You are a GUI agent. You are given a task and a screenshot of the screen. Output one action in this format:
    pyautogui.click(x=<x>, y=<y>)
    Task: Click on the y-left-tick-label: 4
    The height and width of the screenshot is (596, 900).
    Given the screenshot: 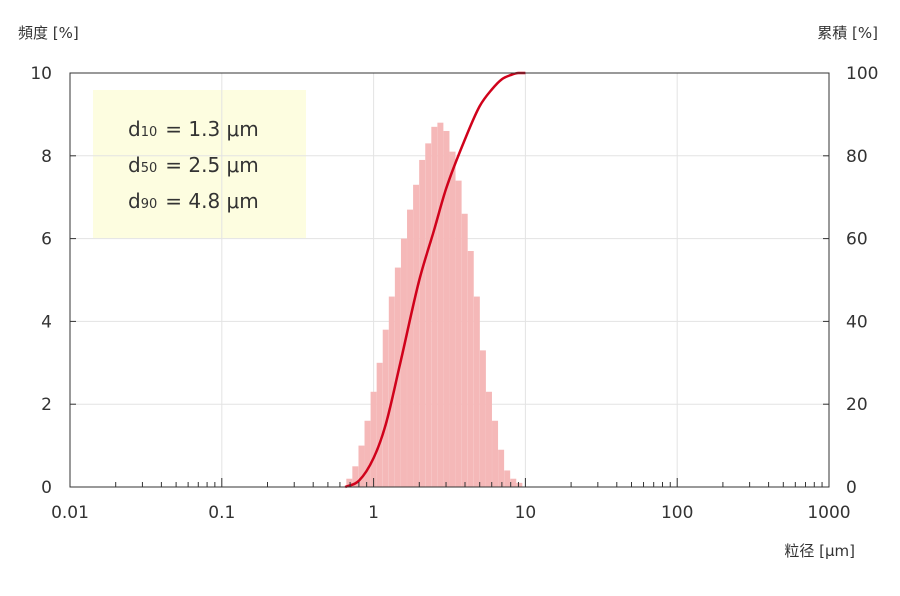 What is the action you would take?
    pyautogui.click(x=46, y=322)
    